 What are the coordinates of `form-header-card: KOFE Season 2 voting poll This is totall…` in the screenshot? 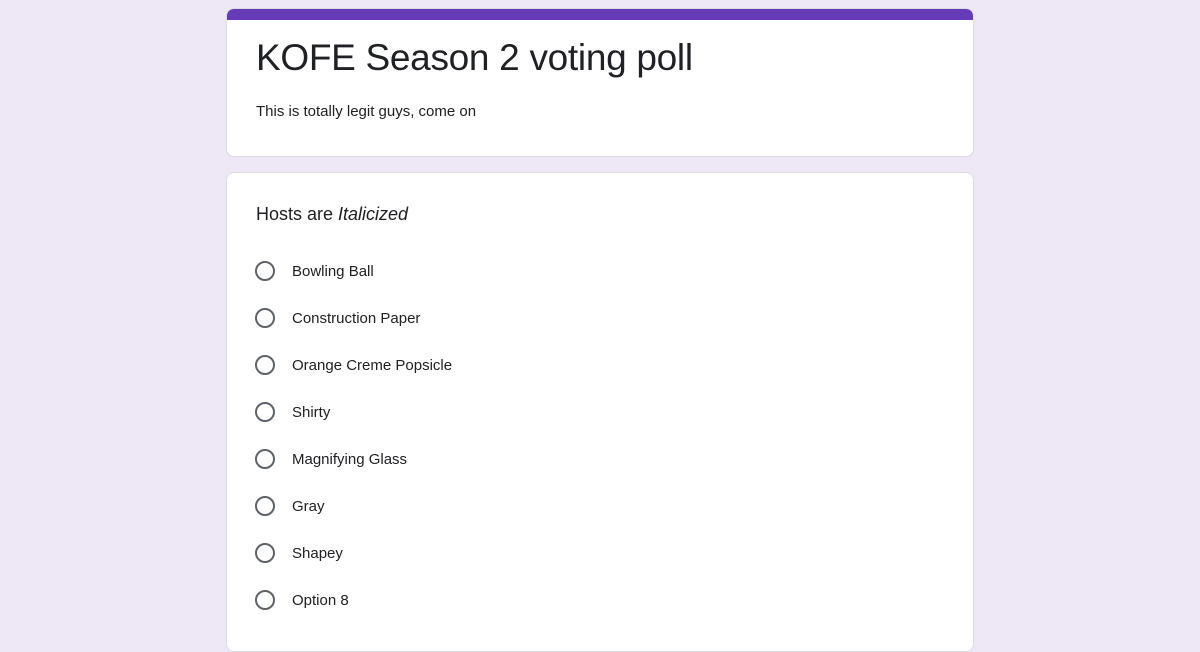 It's located at (600, 82).